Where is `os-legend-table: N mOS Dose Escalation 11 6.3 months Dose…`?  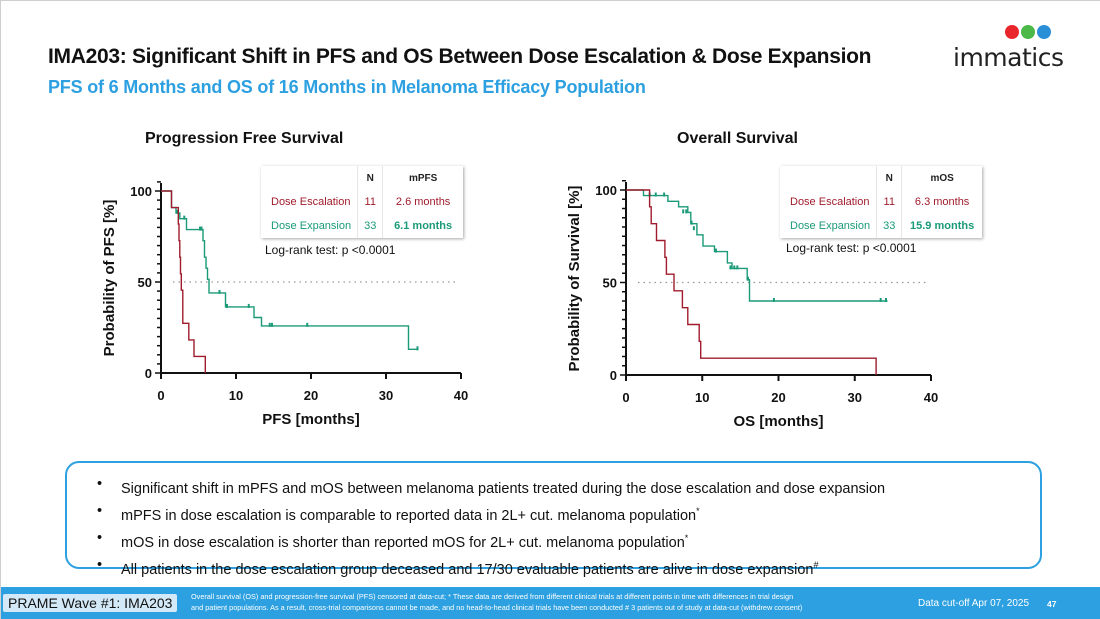
os-legend-table: N mOS Dose Escalation 11 6.3 months Dose… is located at coordinates (881, 202).